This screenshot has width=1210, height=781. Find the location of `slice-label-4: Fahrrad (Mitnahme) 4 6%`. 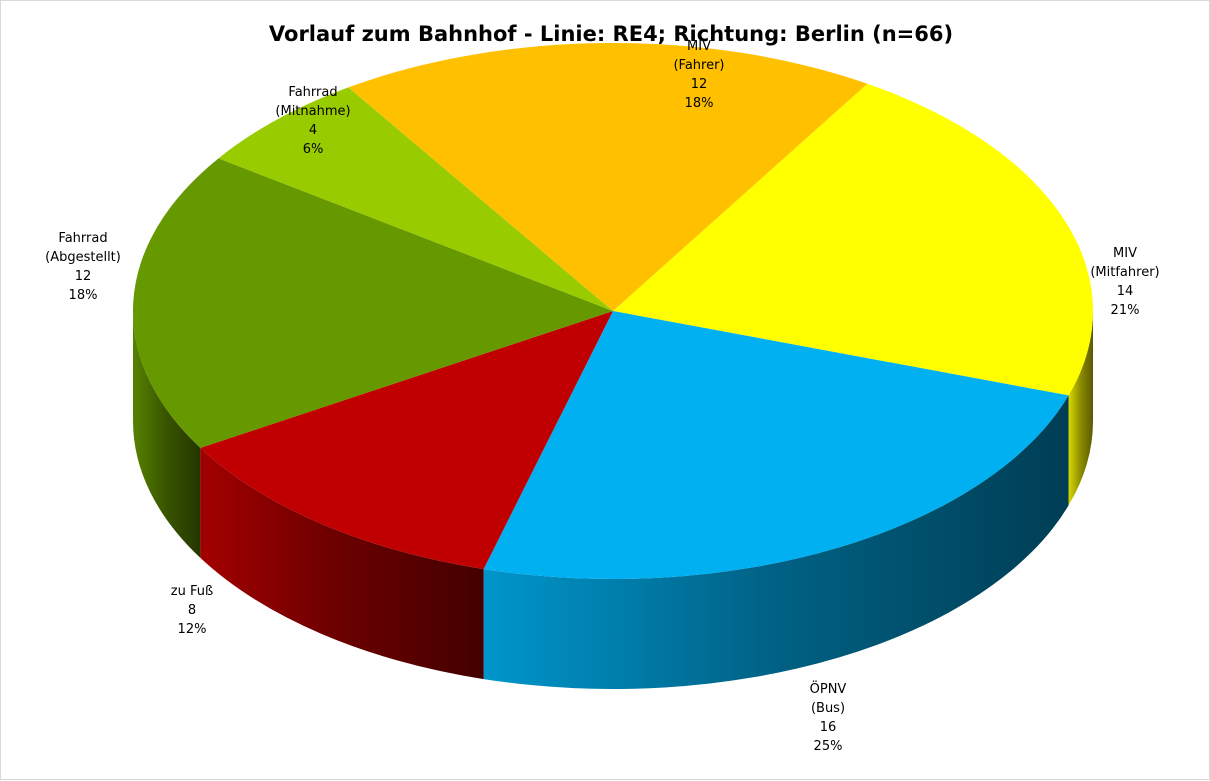

slice-label-4: Fahrrad (Mitnahme) 4 6% is located at coordinates (312, 121).